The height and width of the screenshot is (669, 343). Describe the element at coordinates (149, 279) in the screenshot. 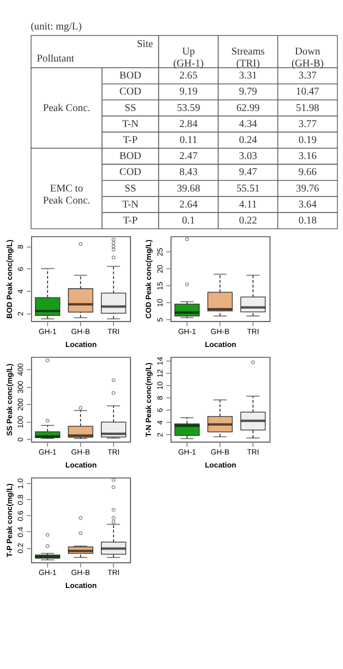

I see `y-axis-title: COD Peak conc(mg/L)` at that location.